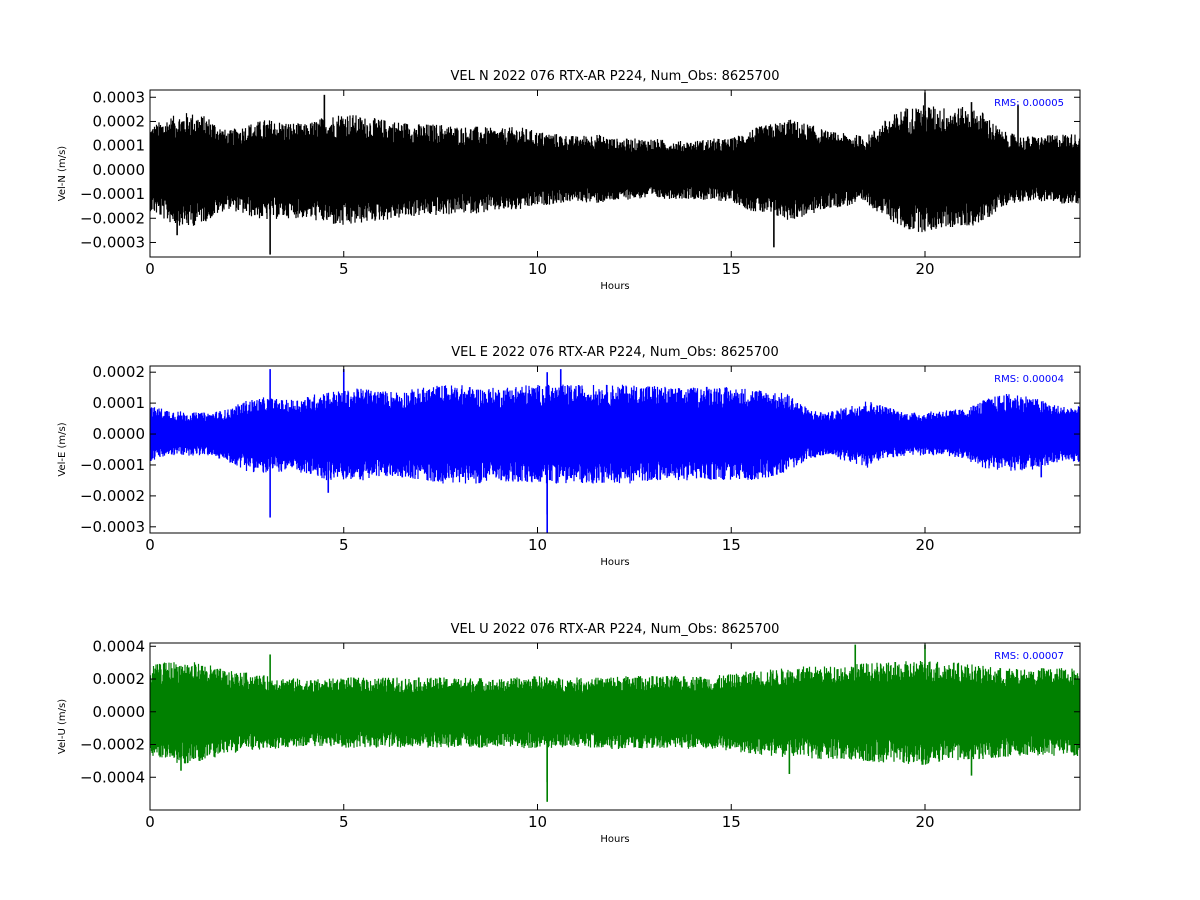 This screenshot has width=1200, height=900. What do you see at coordinates (112, 777) in the screenshot?
I see `y-tick-label: −0.0004` at bounding box center [112, 777].